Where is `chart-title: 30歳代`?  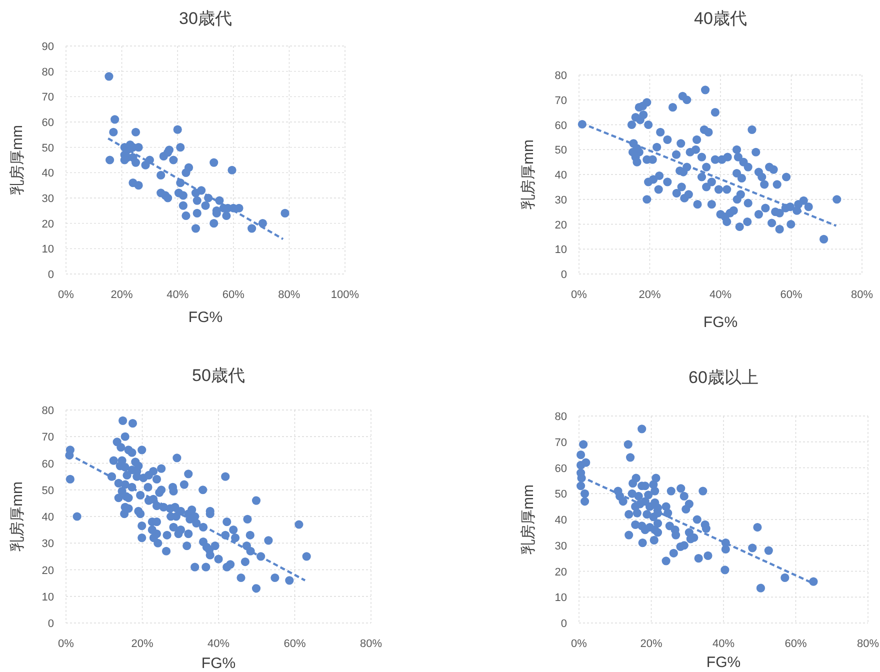
chart-title: 30歳代 is located at coordinates (205, 18).